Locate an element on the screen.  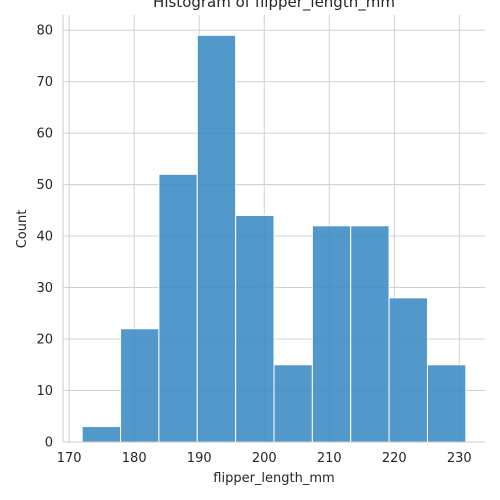
y-tick-label: 50 is located at coordinates (44, 185).